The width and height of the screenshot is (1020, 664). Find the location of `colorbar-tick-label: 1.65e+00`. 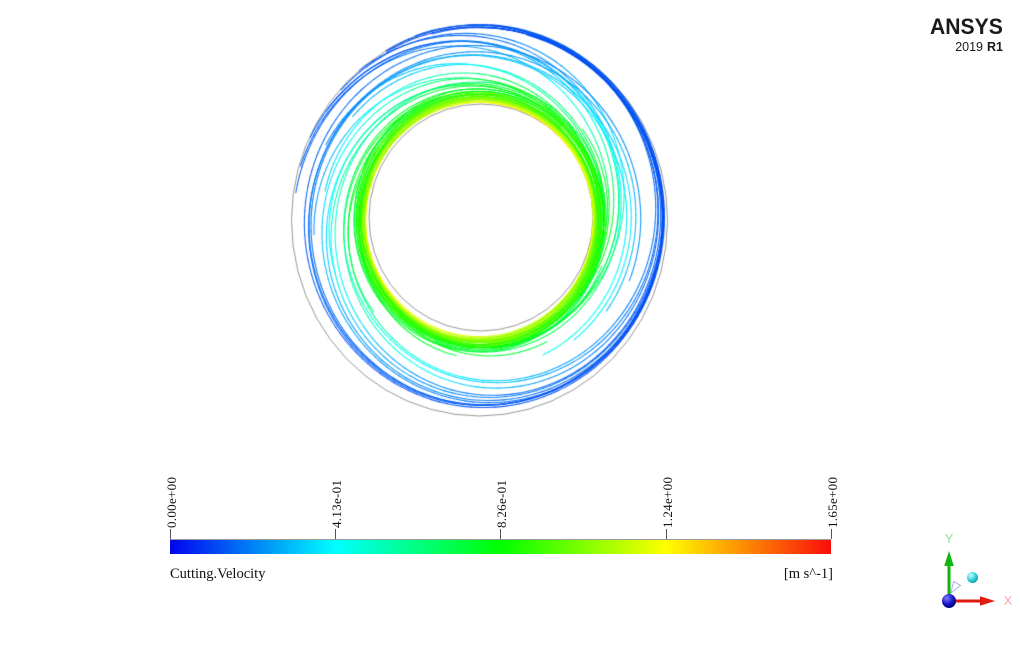

colorbar-tick-label: 1.65e+00 is located at coordinates (832, 502).